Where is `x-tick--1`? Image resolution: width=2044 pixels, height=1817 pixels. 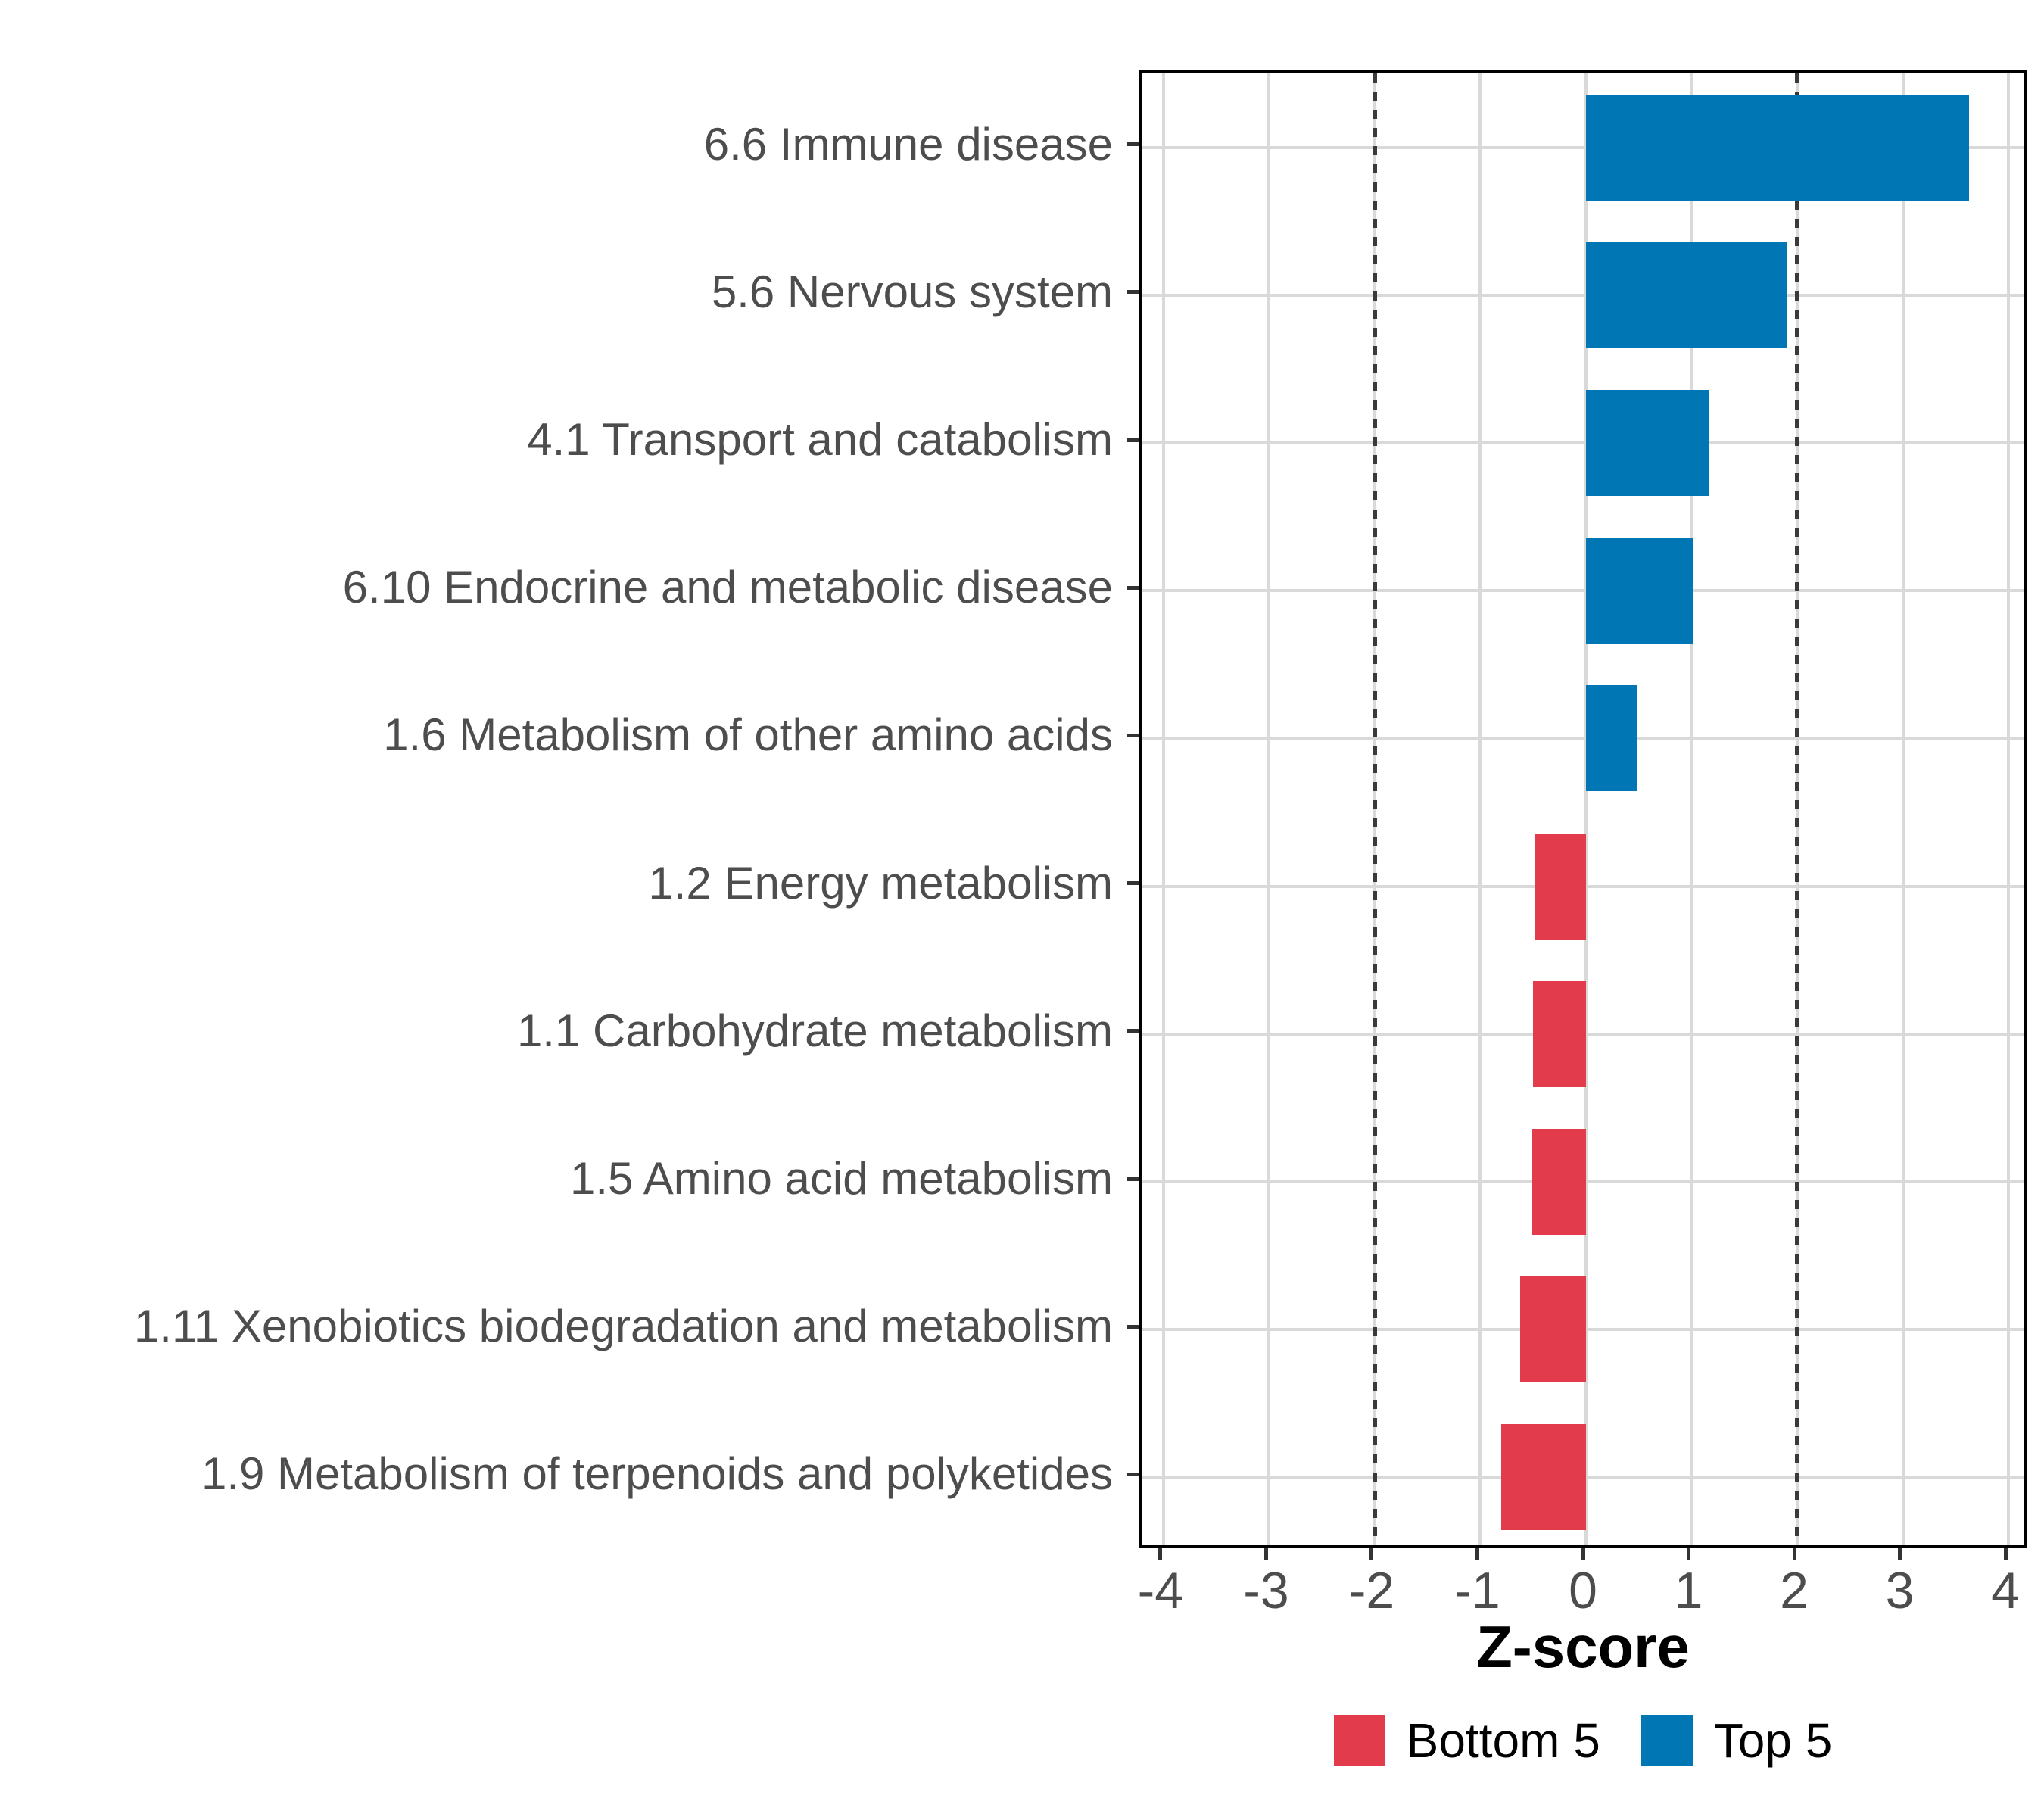 x-tick--1 is located at coordinates (1477, 1554).